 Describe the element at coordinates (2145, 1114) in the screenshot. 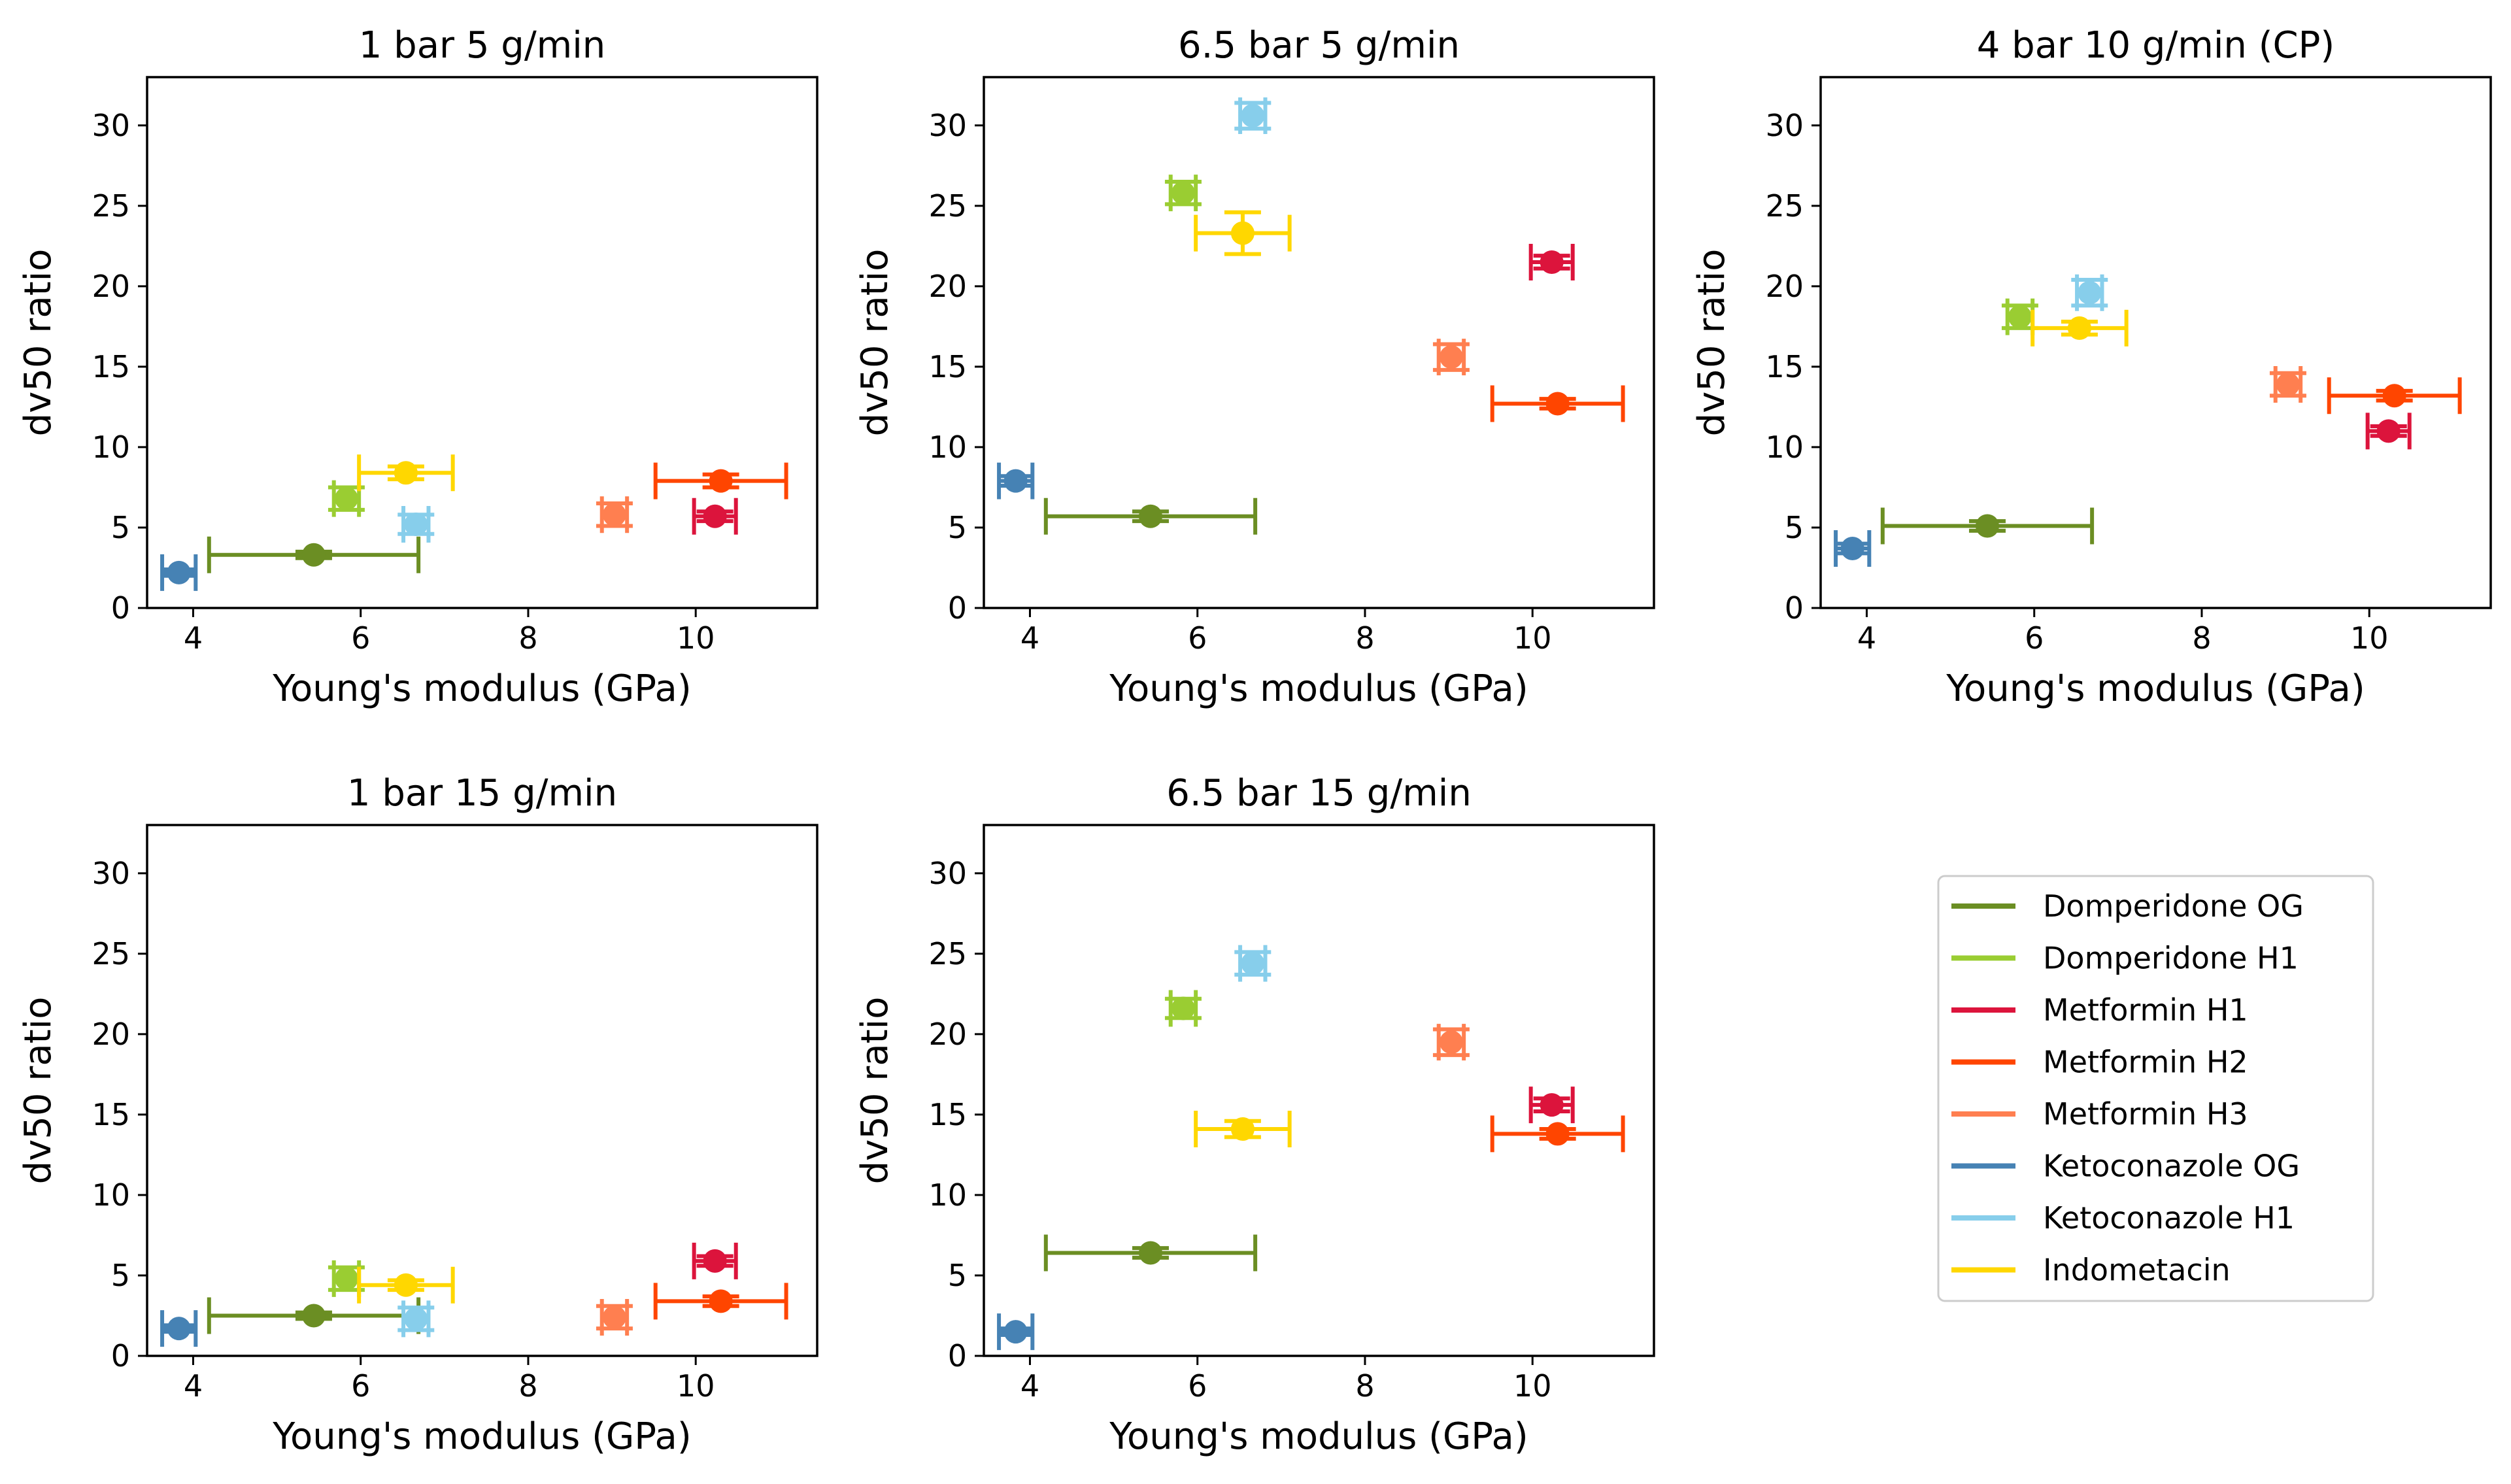

I see `legend-label: Metformin H3` at that location.